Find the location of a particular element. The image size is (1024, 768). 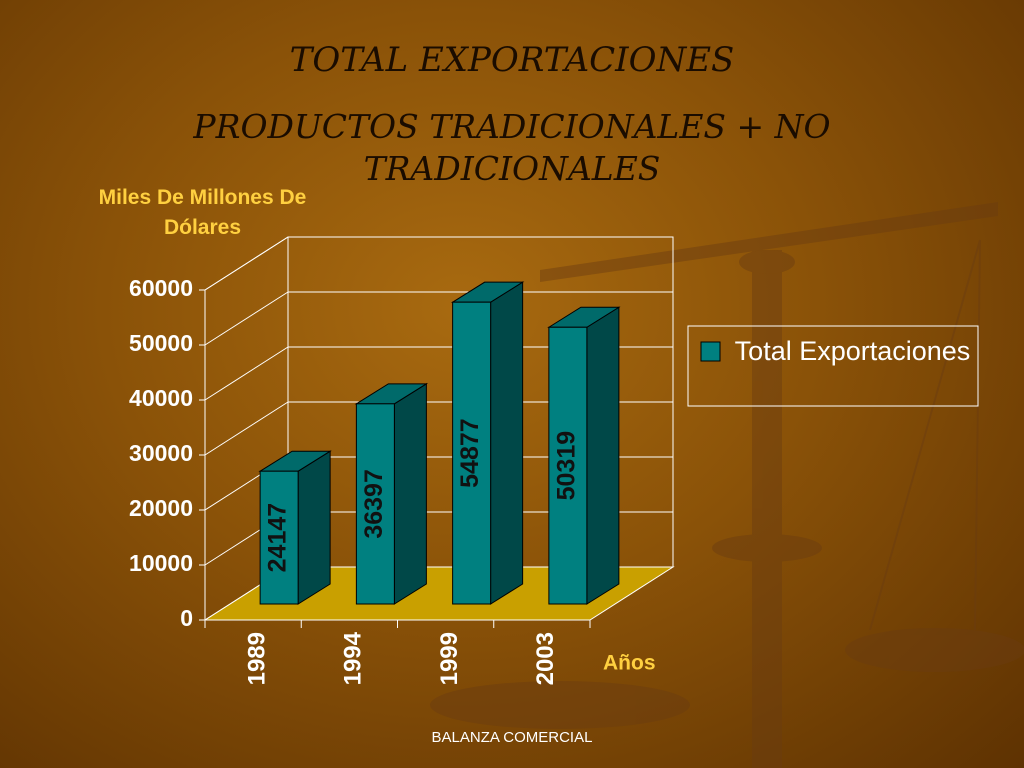

y-tick-label: 20000 is located at coordinates (161, 508).